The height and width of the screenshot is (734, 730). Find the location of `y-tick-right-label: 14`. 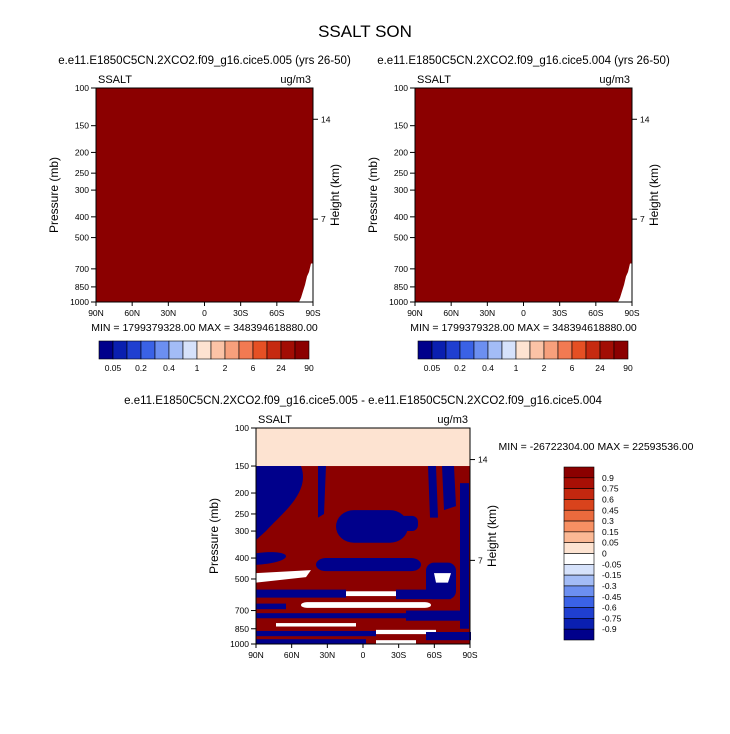

y-tick-right-label: 14 is located at coordinates (326, 119).